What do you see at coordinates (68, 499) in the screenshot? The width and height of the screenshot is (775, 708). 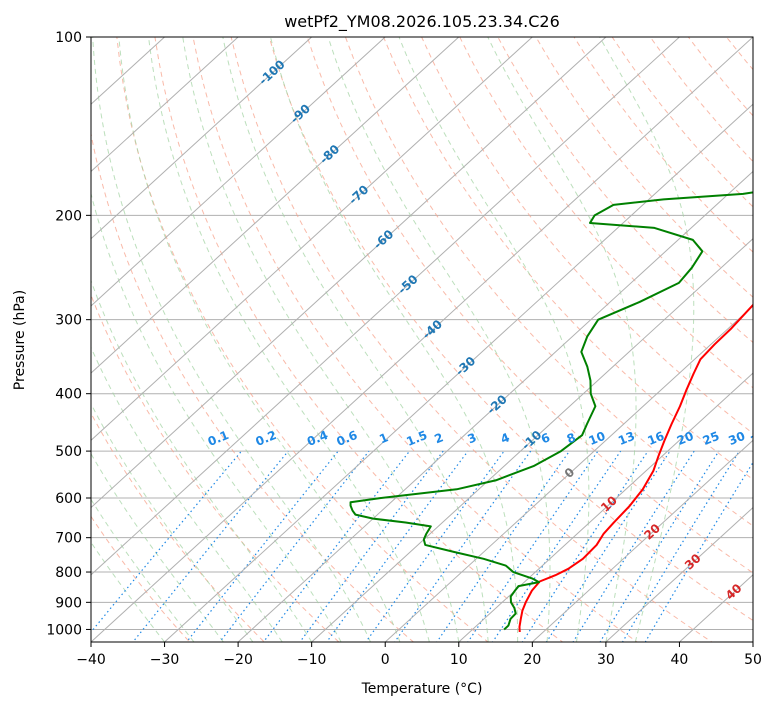 I see `y-tick-label: 600` at bounding box center [68, 499].